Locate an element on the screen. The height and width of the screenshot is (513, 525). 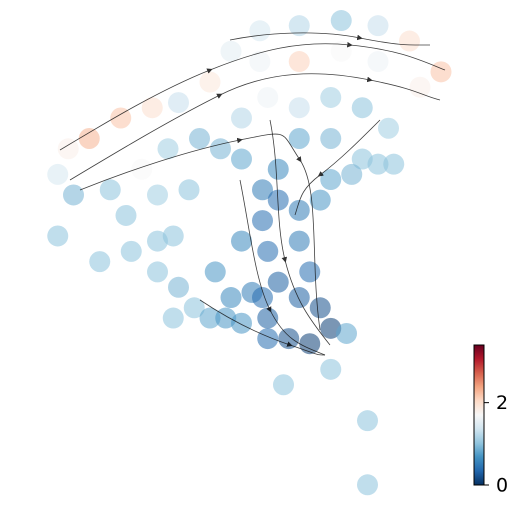
colorbar-tick-label: 0 is located at coordinates (502, 486).